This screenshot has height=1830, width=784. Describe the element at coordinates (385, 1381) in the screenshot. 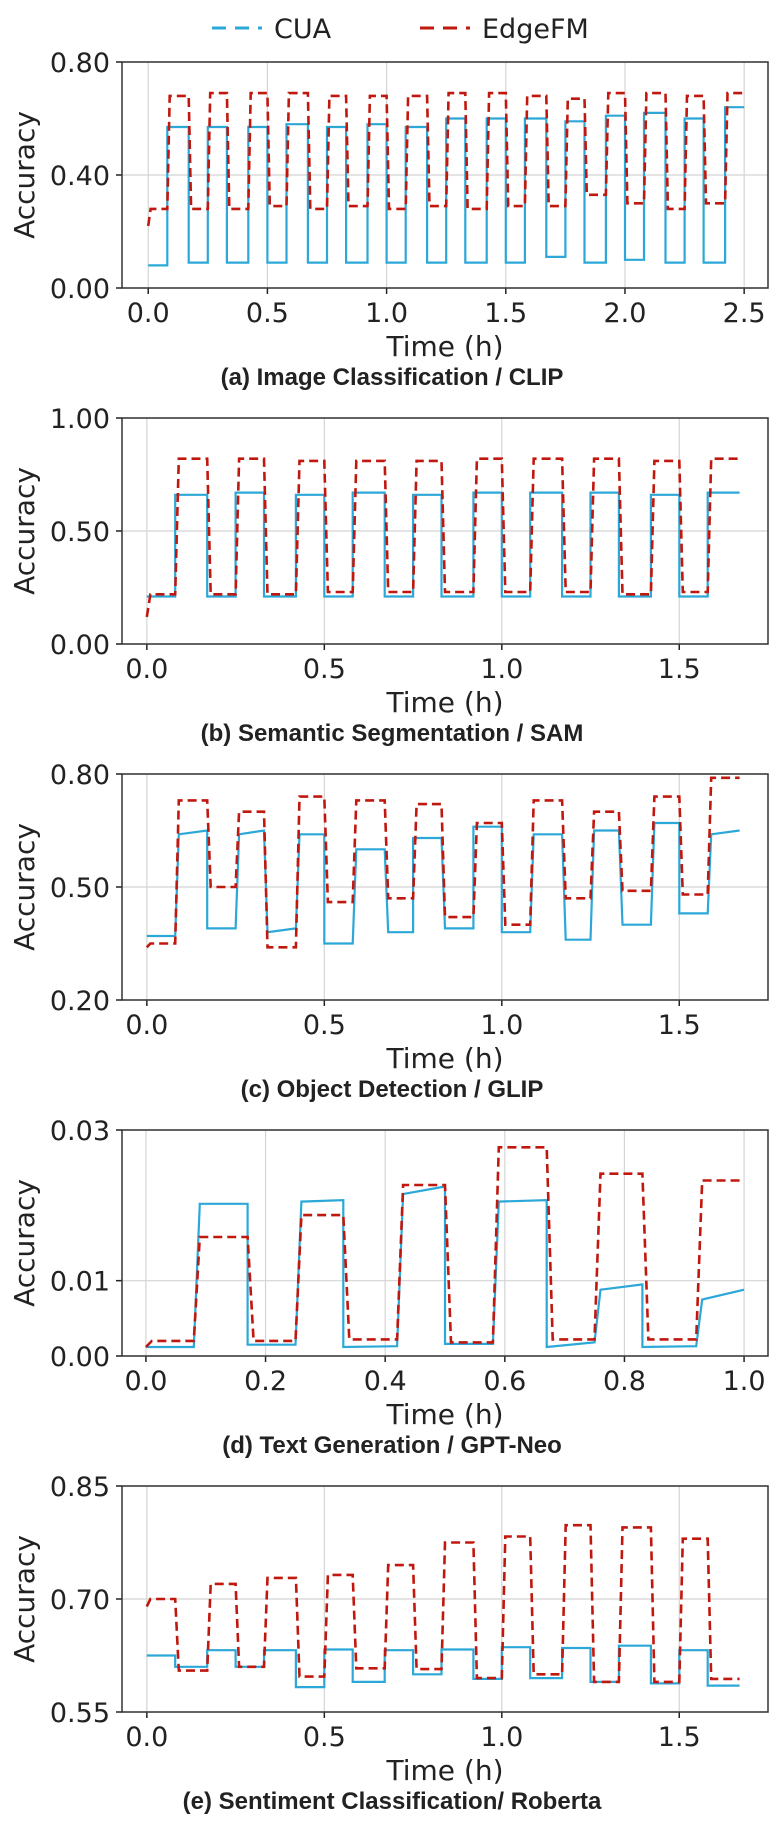

I see `x-tick-label: 0.4` at that location.